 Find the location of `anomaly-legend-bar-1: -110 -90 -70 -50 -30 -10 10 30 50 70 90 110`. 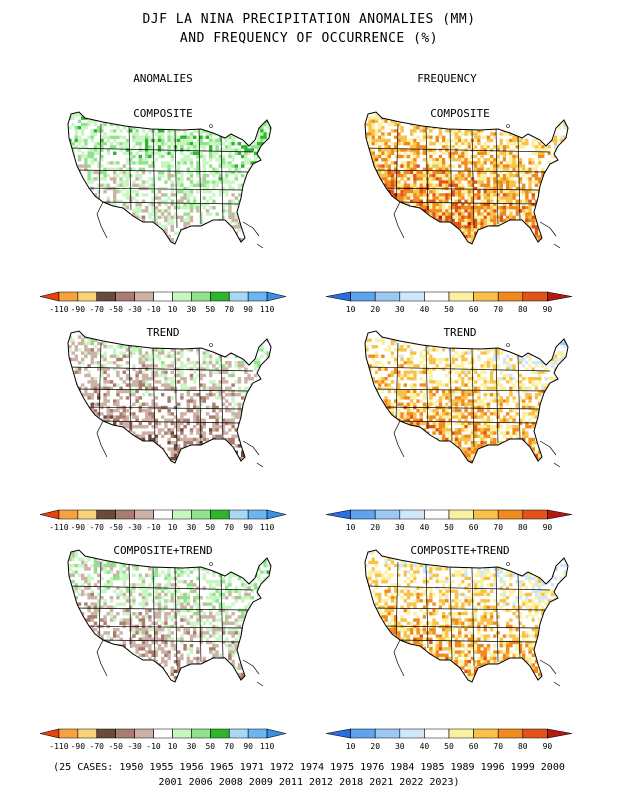

anomaly-legend-bar-1: -110 -90 -70 -50 -30 -10 10 30 50 70 90 110 is located at coordinates (163, 302).